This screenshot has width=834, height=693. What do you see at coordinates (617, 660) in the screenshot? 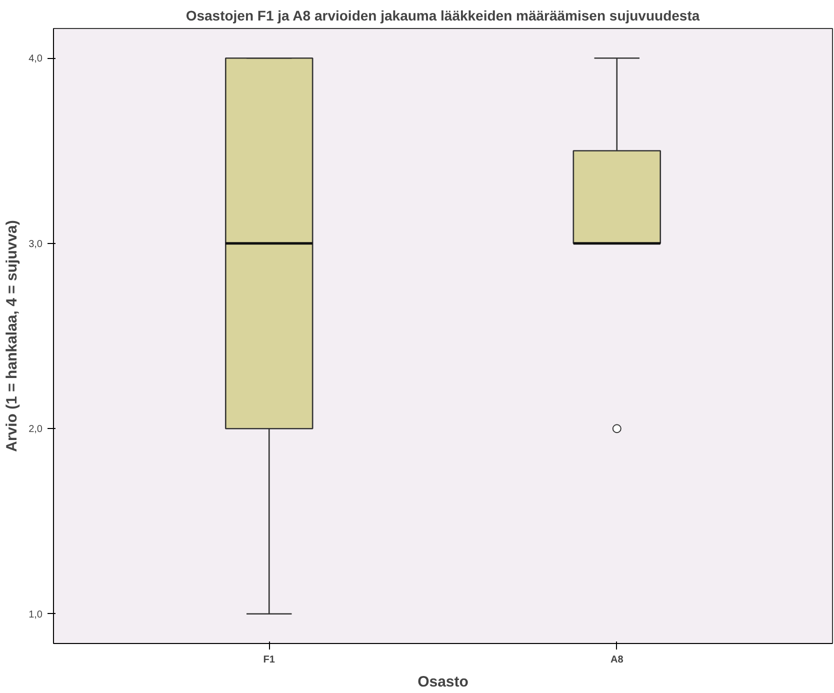
I see `x-tick-label: A8` at bounding box center [617, 660].